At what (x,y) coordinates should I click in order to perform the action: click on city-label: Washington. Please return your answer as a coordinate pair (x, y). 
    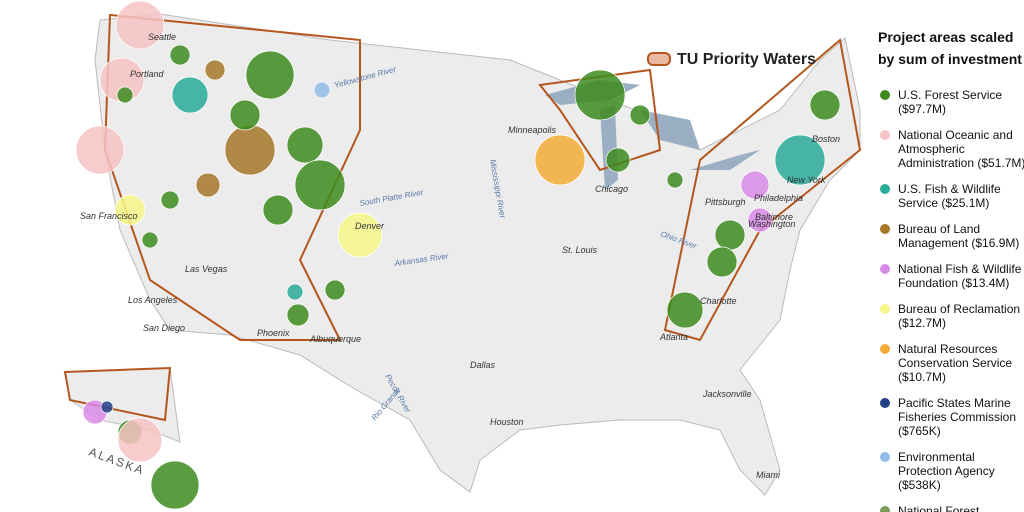
    Looking at the image, I should click on (771, 224).